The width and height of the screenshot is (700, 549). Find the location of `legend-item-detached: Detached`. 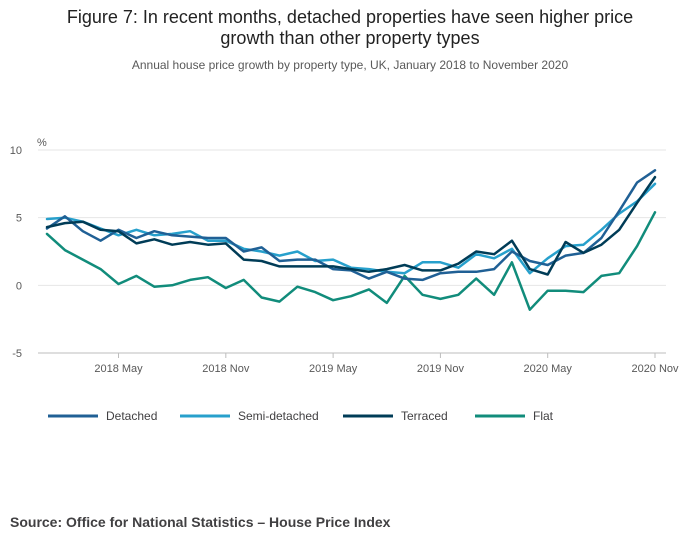

legend-item-detached: Detached is located at coordinates (102, 416).